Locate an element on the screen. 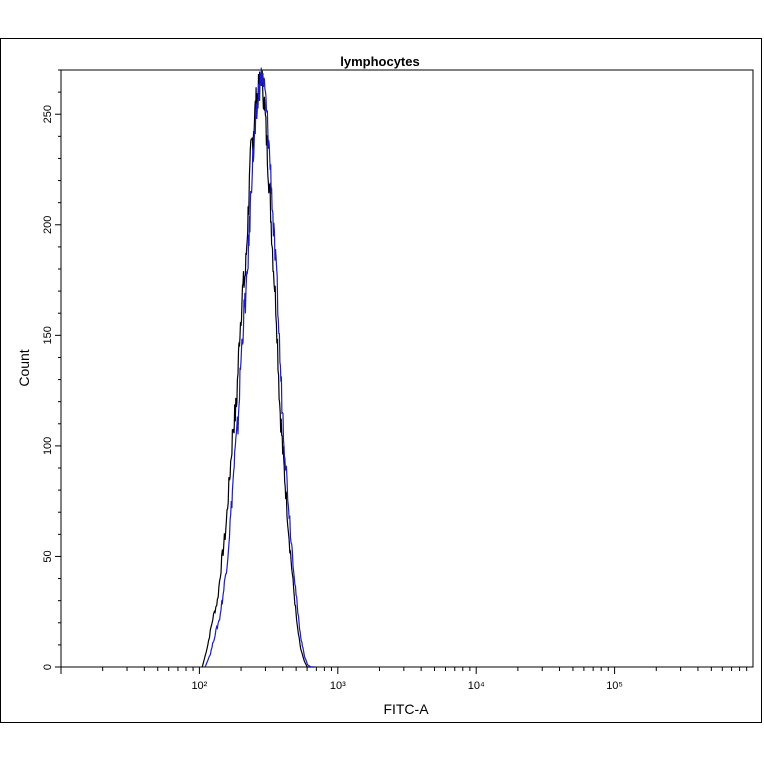 This screenshot has height=764, width=764. series-layer is located at coordinates (258, 367).